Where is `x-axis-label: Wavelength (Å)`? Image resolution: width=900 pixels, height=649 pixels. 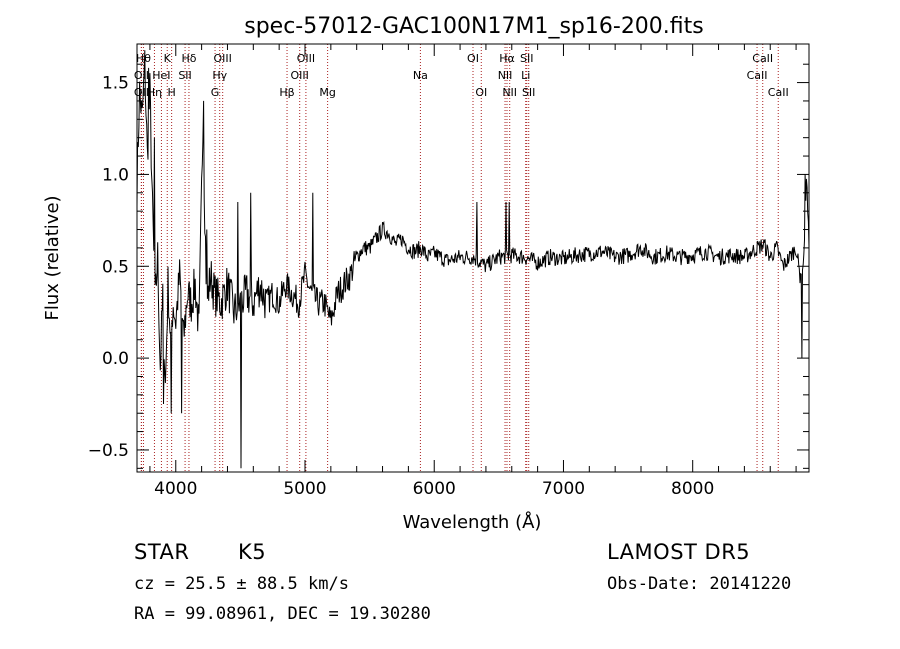
x-axis-label: Wavelength (Å) is located at coordinates (472, 522).